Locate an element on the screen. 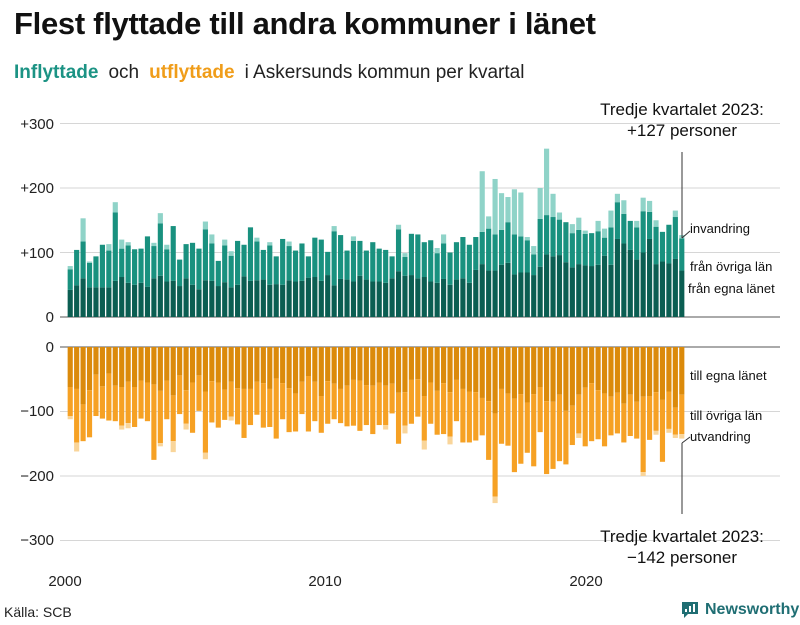 This screenshot has width=800, height=625. label-pointer-utvandring is located at coordinates (686, 440).